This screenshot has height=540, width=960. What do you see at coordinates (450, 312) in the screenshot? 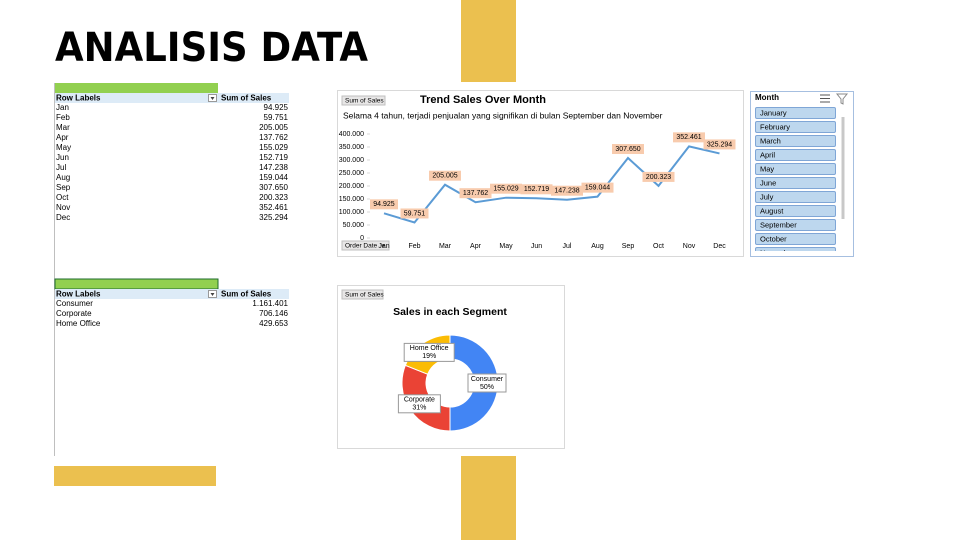
I see `chart-title: Sales in each Segment` at bounding box center [450, 312].